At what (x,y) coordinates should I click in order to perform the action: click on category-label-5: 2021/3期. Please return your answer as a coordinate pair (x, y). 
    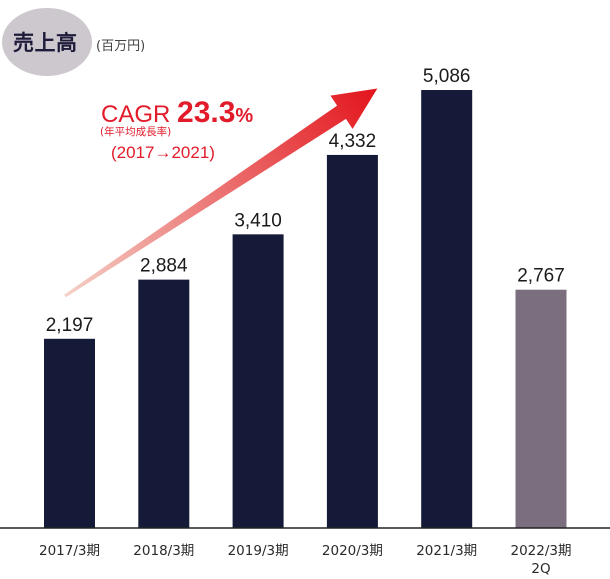
    Looking at the image, I should click on (446, 551).